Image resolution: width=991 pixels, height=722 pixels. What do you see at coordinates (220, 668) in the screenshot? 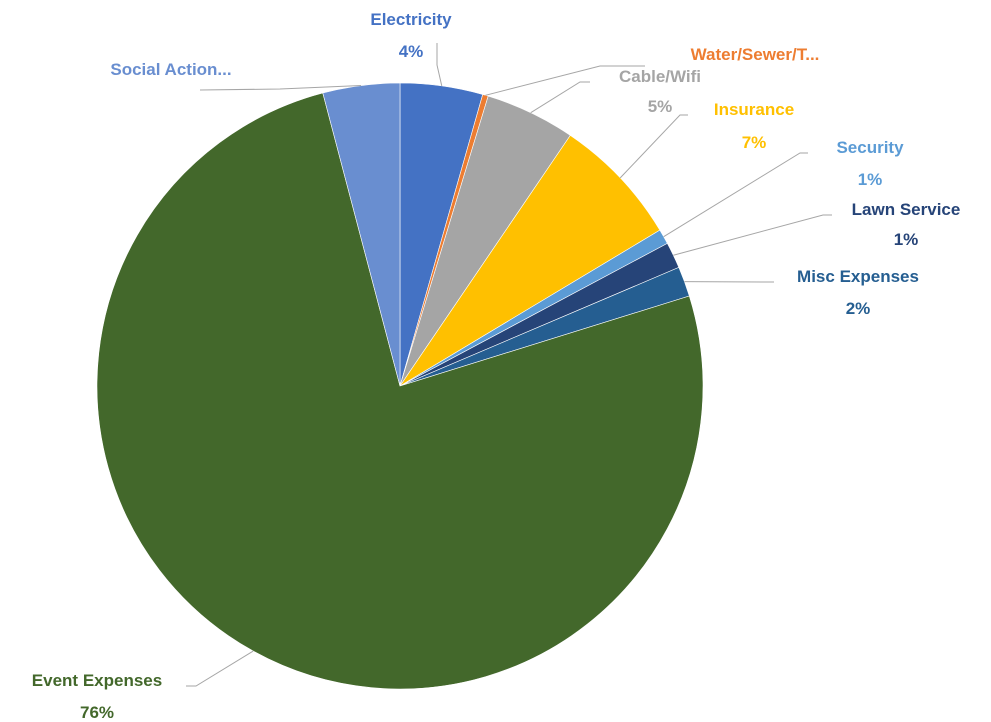
I see `leader-line-event-expenses` at bounding box center [220, 668].